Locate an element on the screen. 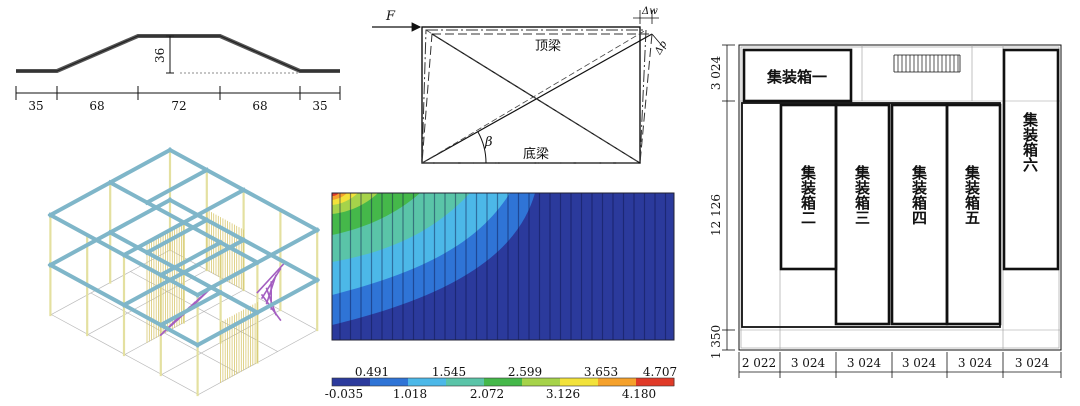 This screenshot has width=1080, height=406. delta-p-label: Δp is located at coordinates (661, 48).